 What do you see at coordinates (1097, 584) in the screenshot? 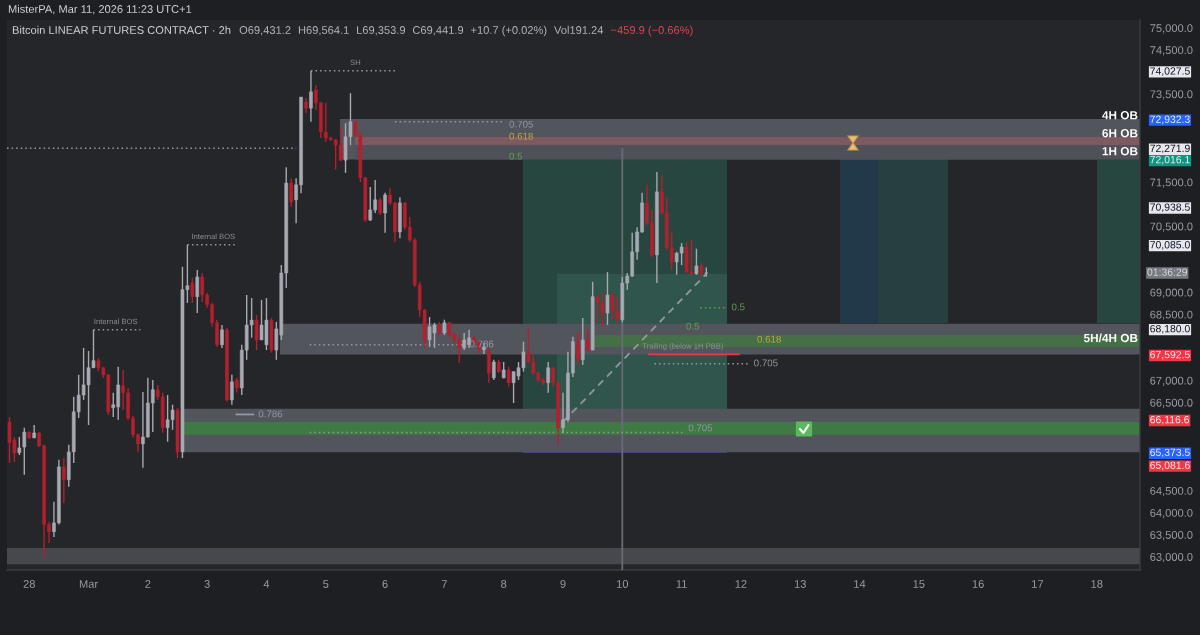
I see `x-tick-label: 18` at bounding box center [1097, 584].